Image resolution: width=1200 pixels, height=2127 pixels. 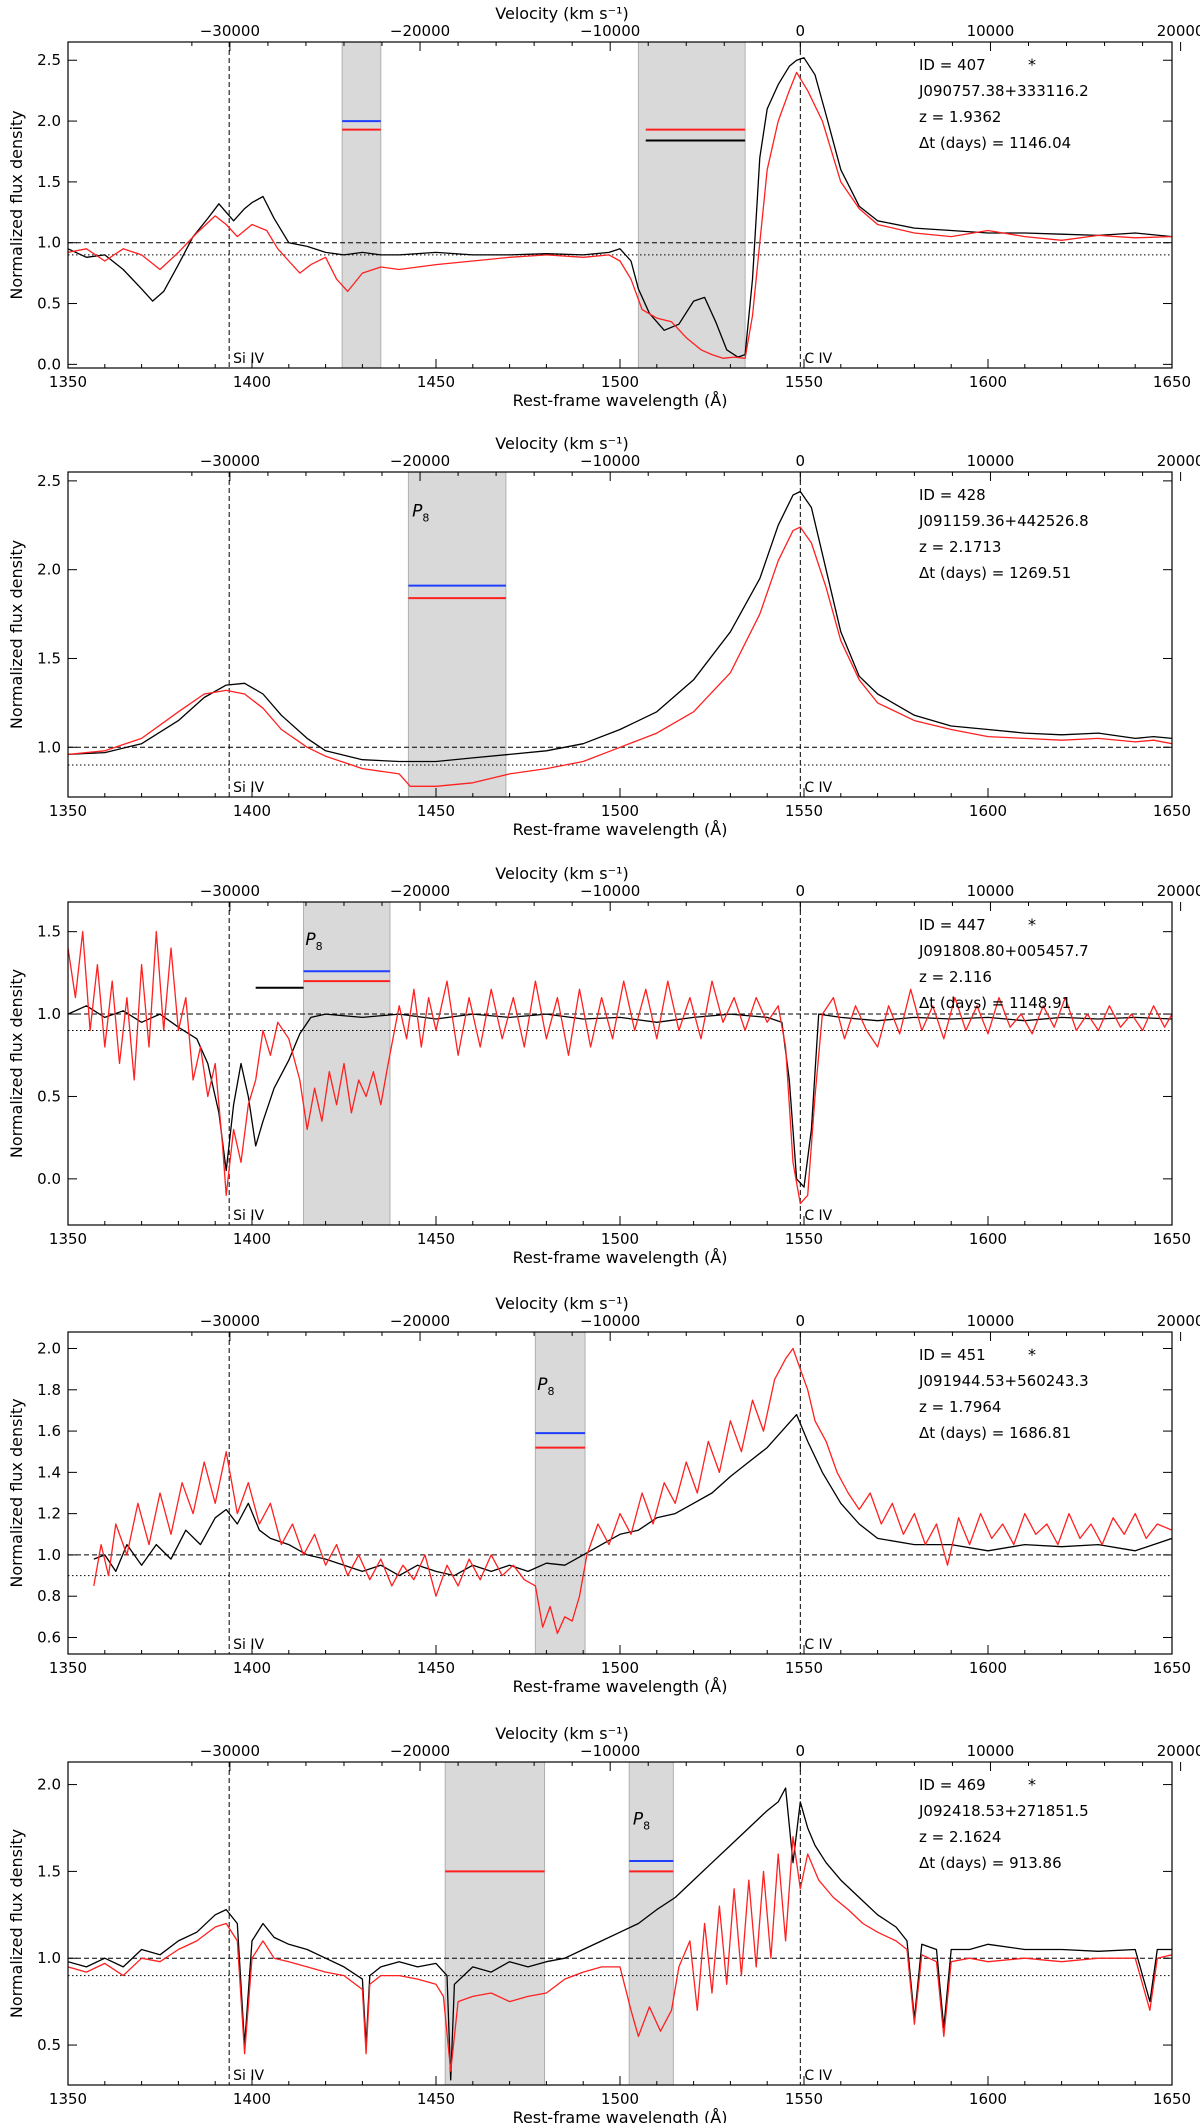 I want to click on info-name: J091808.80+005457.7, so click(x=1003, y=951).